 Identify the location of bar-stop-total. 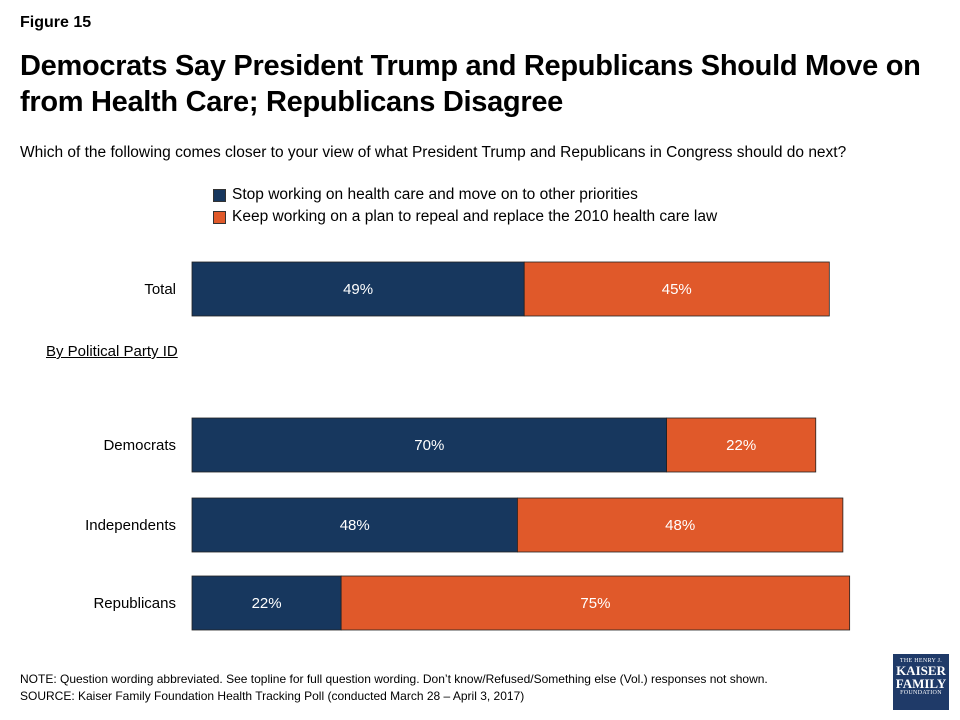
(358, 289).